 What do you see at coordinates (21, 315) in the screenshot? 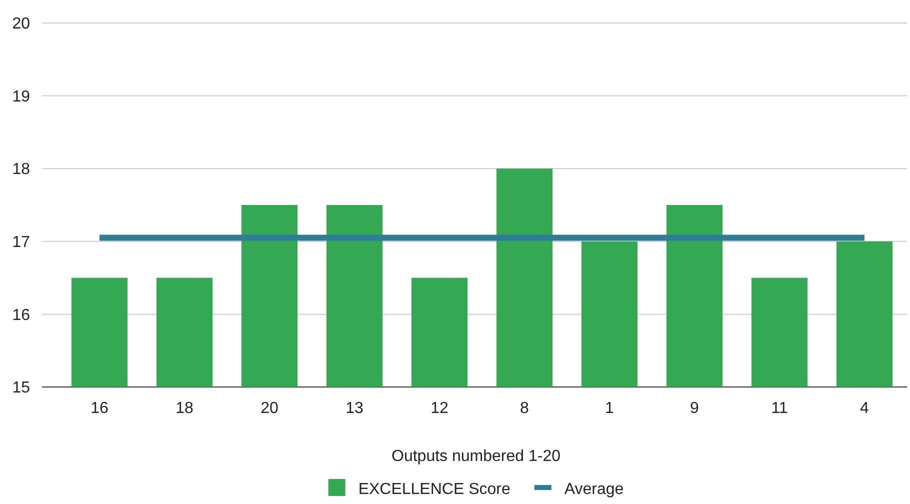
I see `y-tick-label: 16` at bounding box center [21, 315].